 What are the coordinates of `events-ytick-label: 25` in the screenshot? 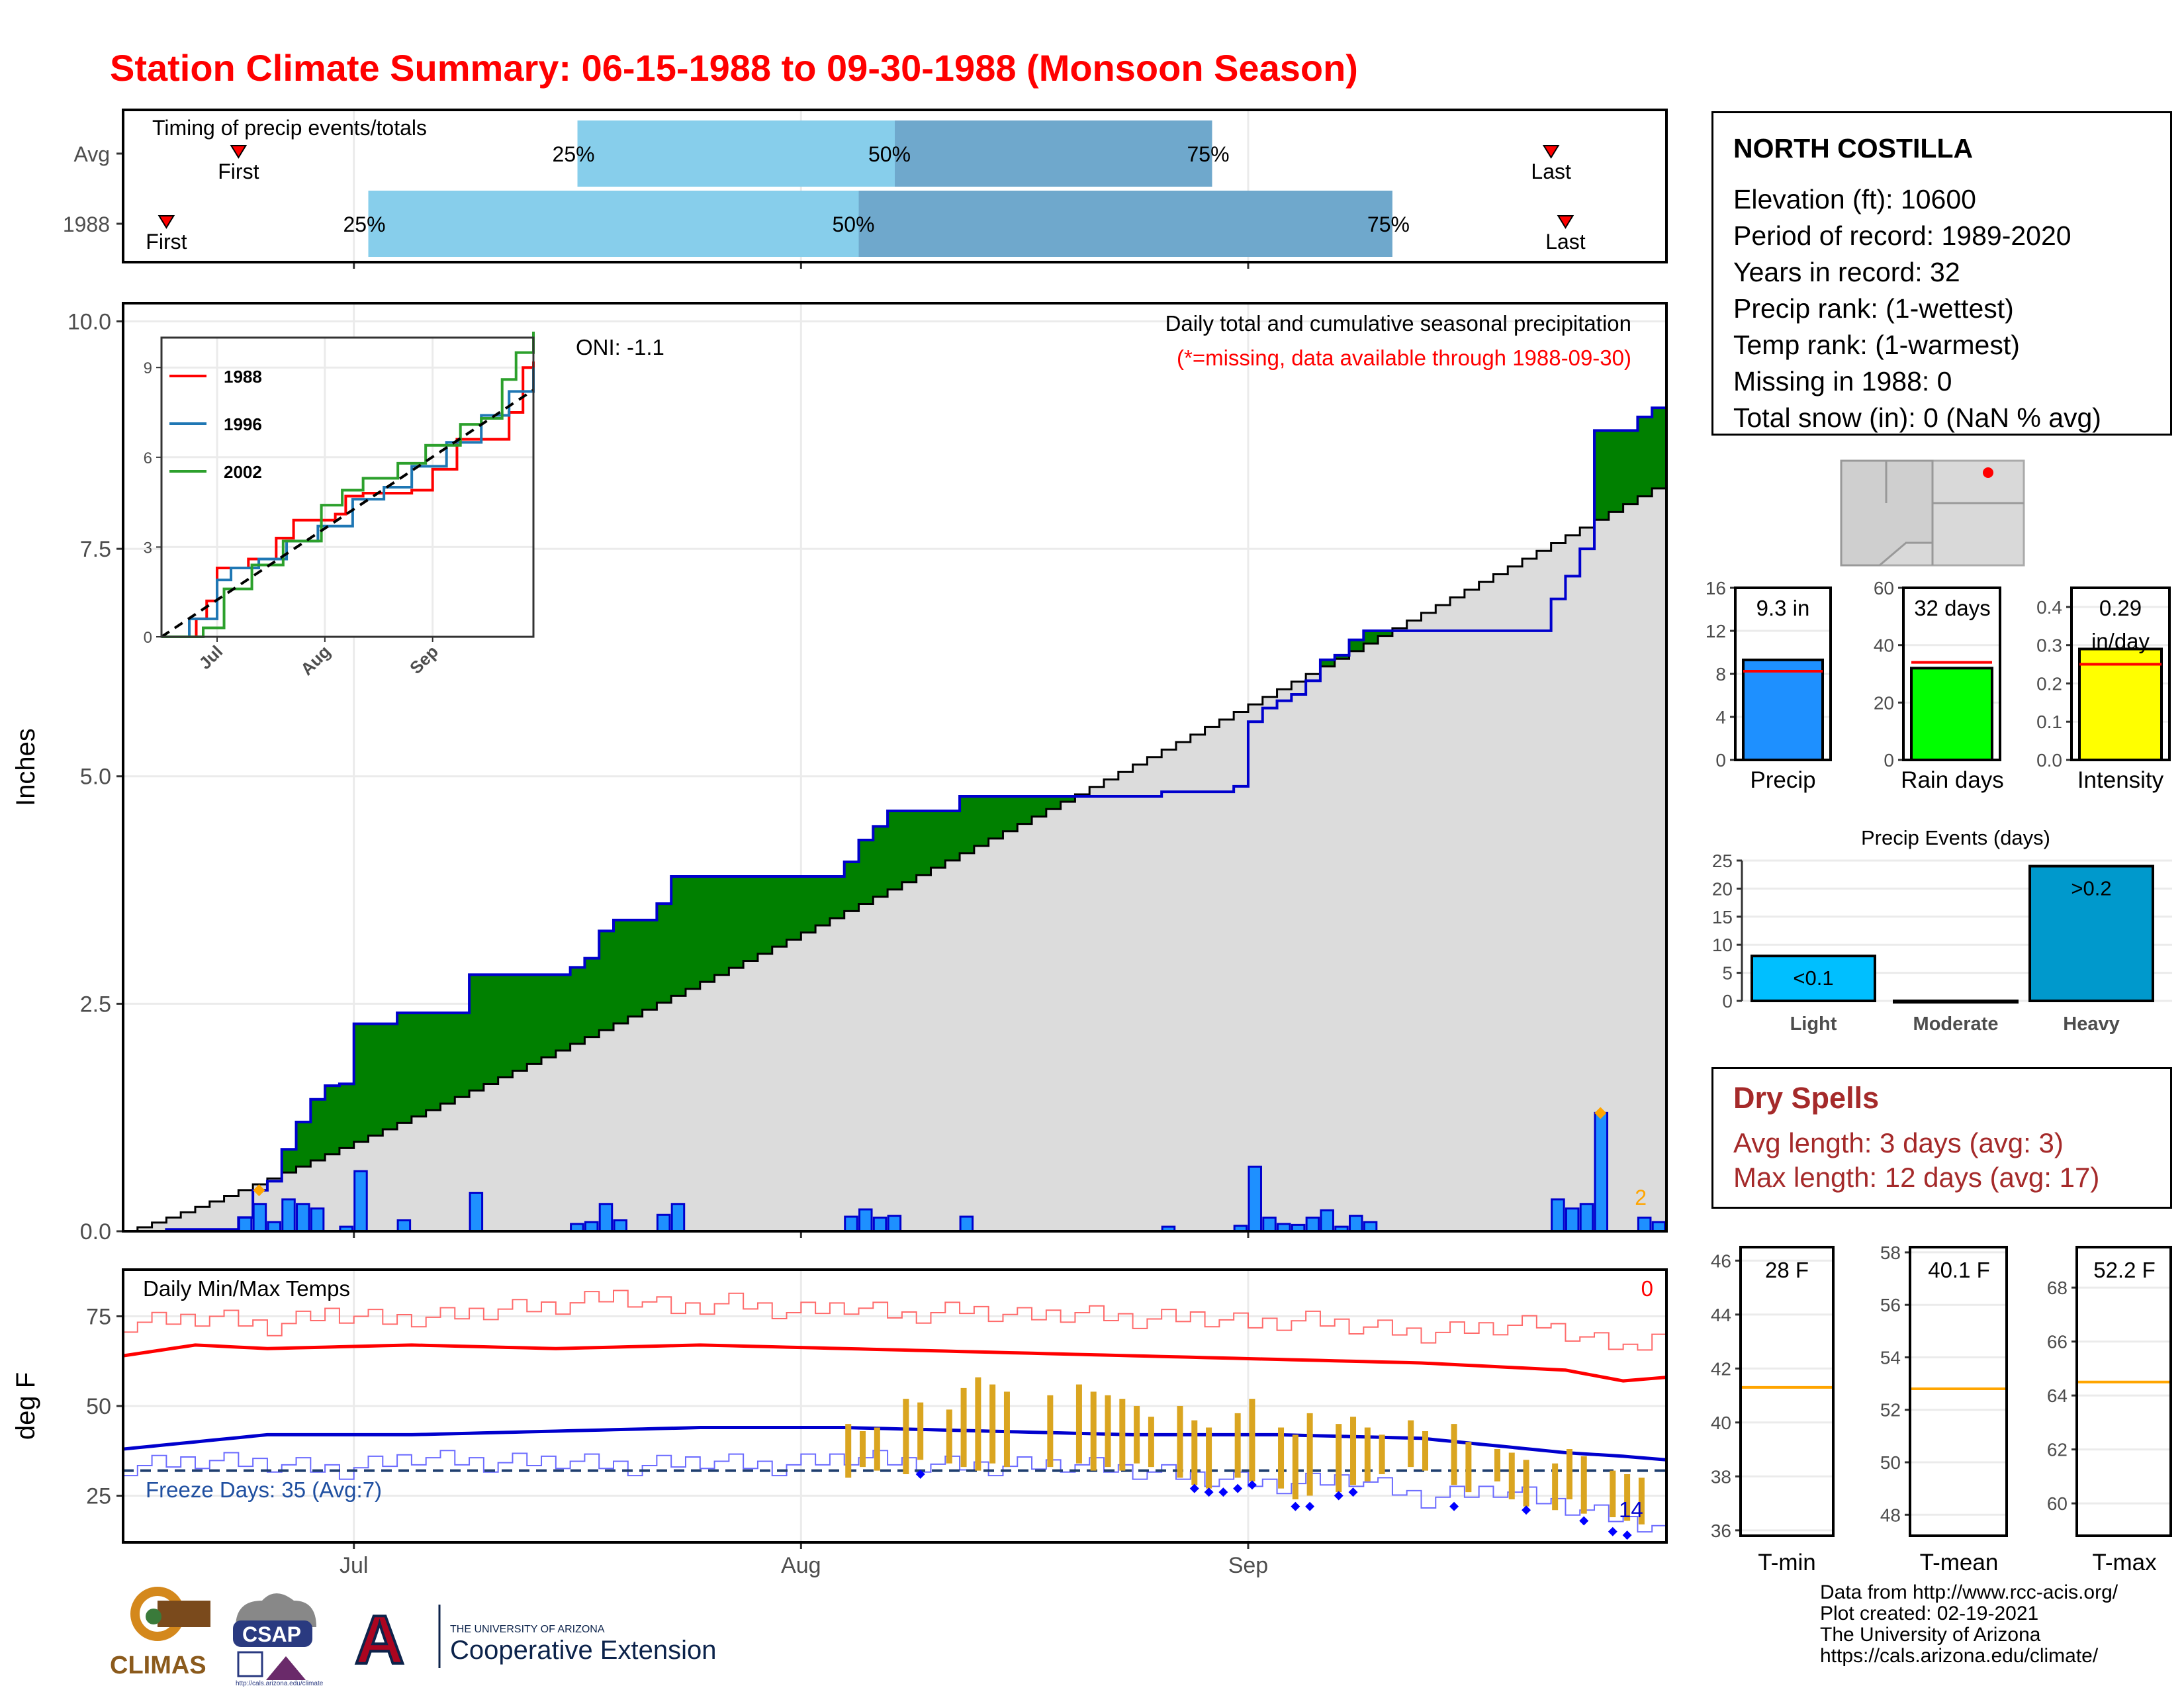 It's located at (1723, 861).